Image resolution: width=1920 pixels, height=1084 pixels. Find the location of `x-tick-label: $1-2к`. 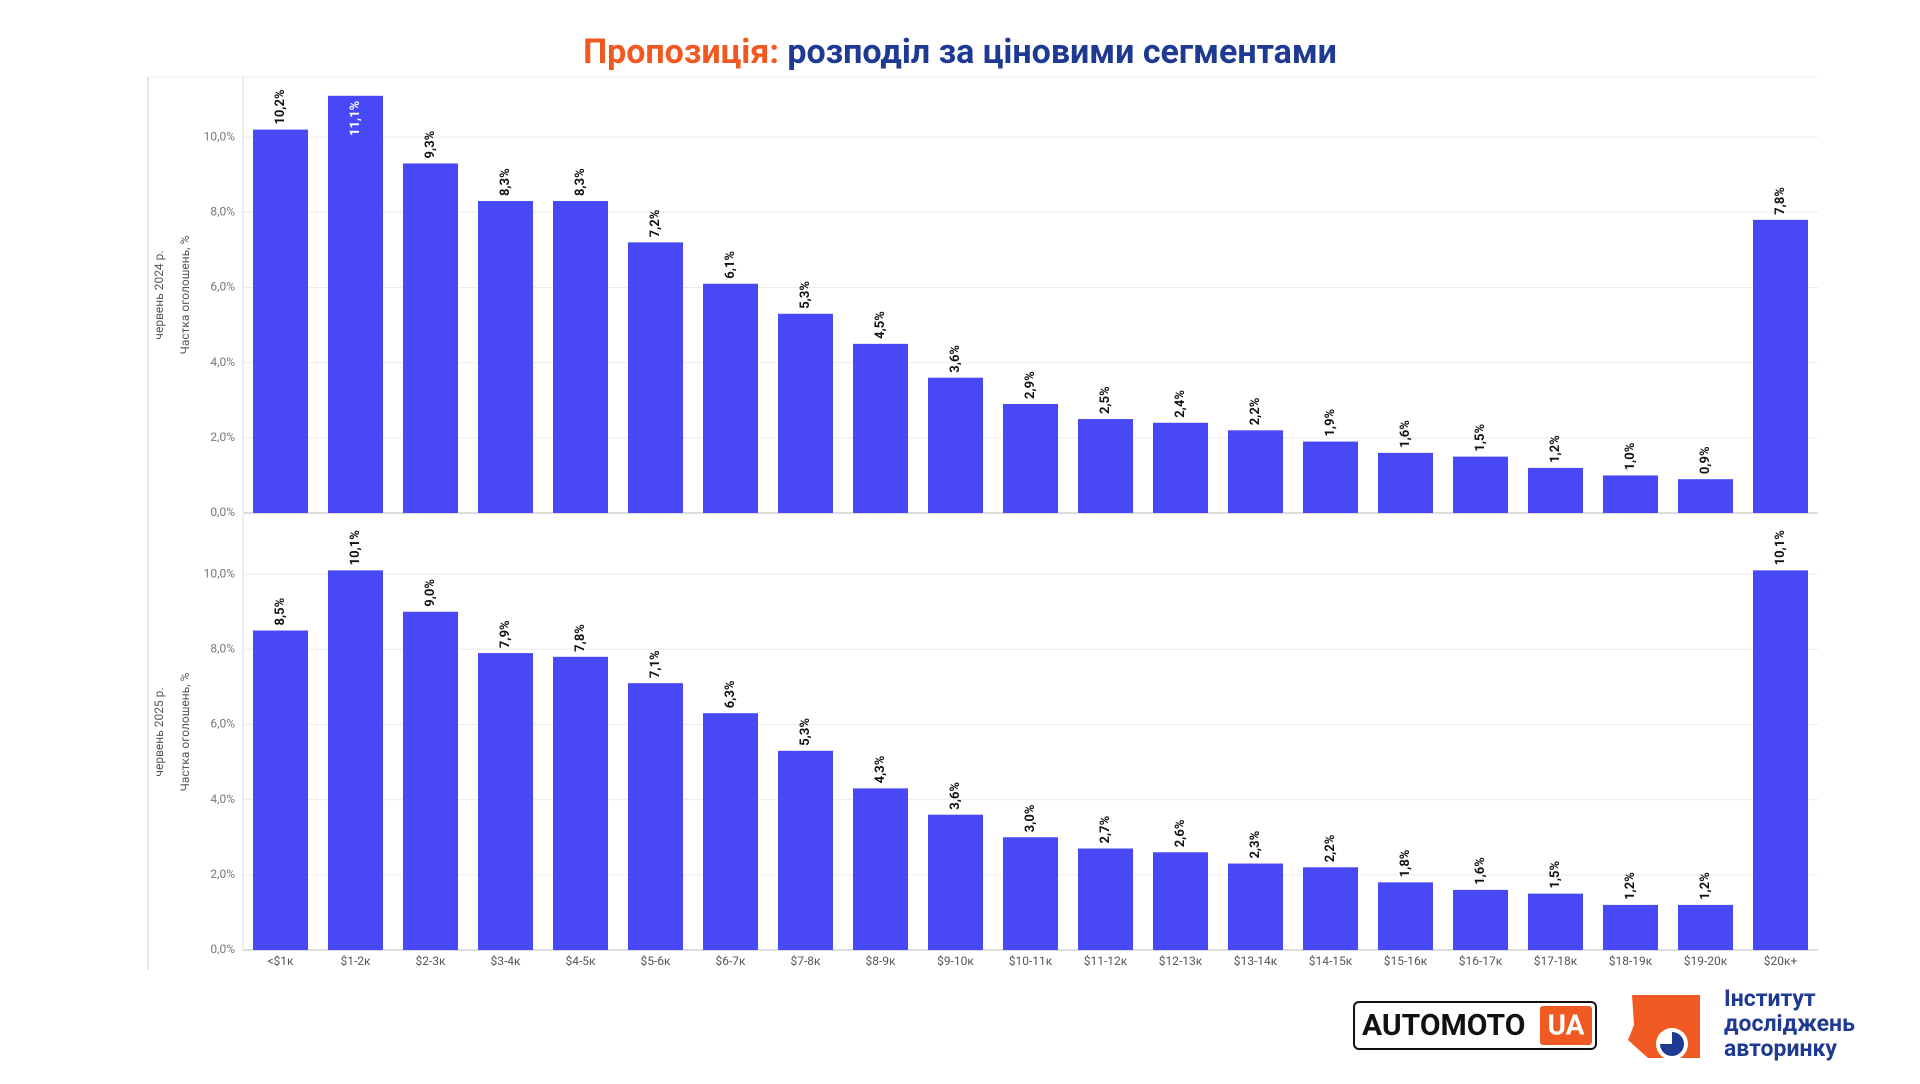

x-tick-label: $1-2к is located at coordinates (355, 961).